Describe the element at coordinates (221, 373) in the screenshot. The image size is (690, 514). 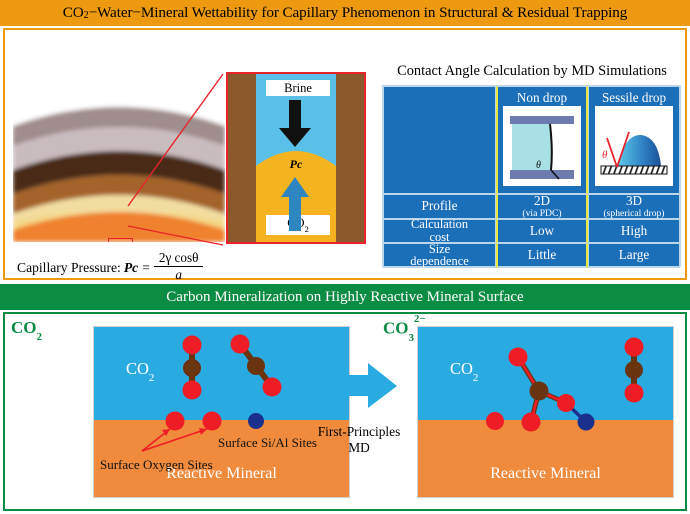
I see `co2-gas-region-left` at that location.